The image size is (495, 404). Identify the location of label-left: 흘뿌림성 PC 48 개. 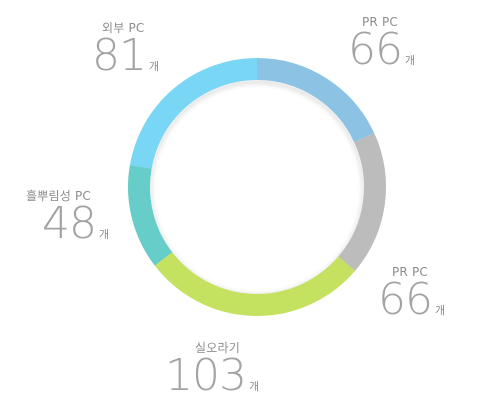
(67, 218).